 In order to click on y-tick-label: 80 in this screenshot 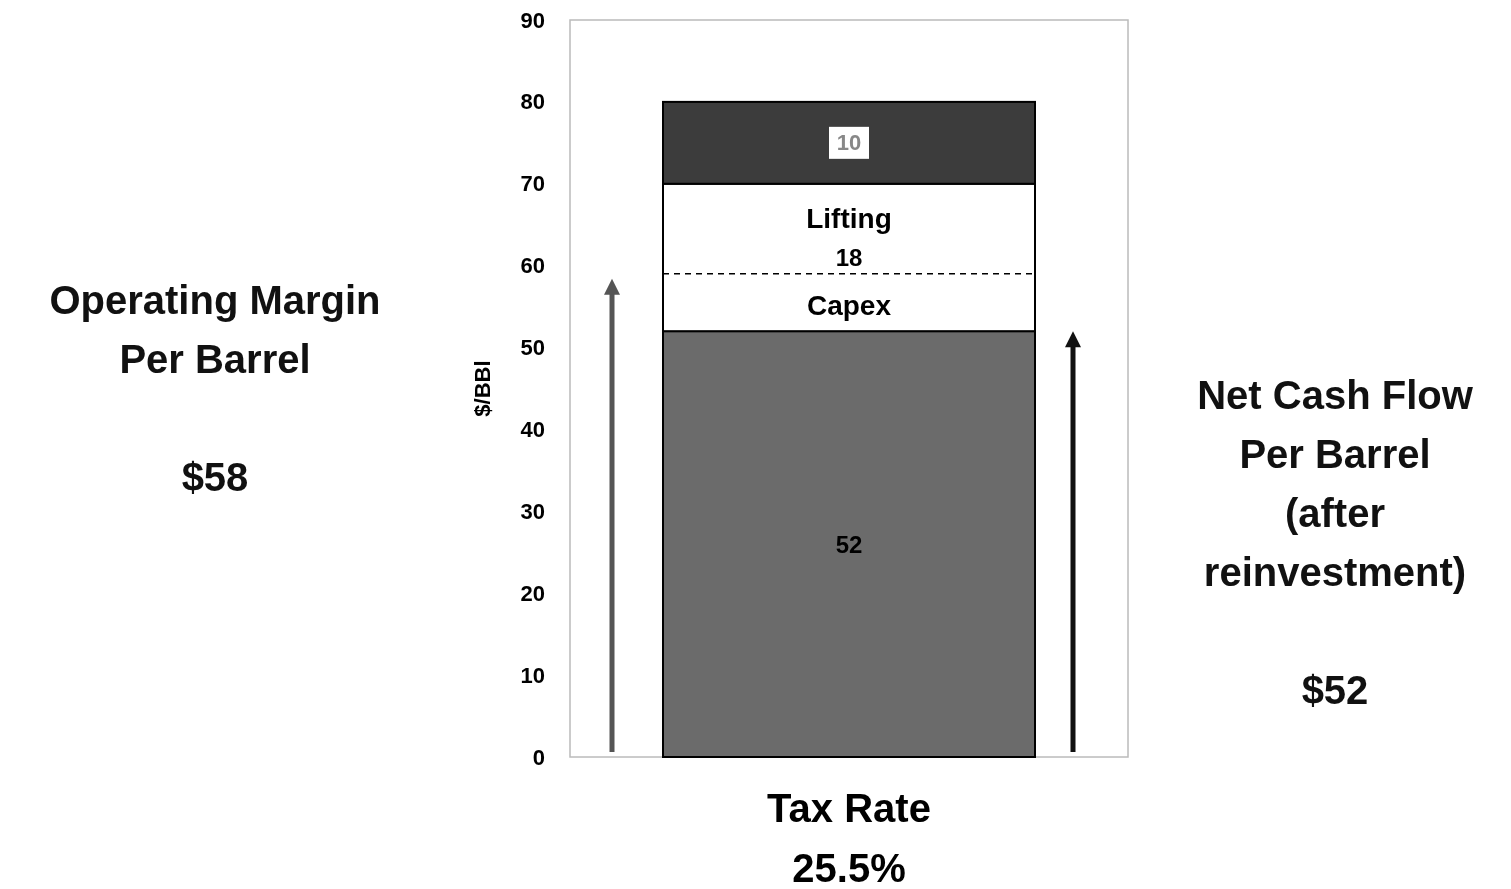, I will do `click(532, 102)`.